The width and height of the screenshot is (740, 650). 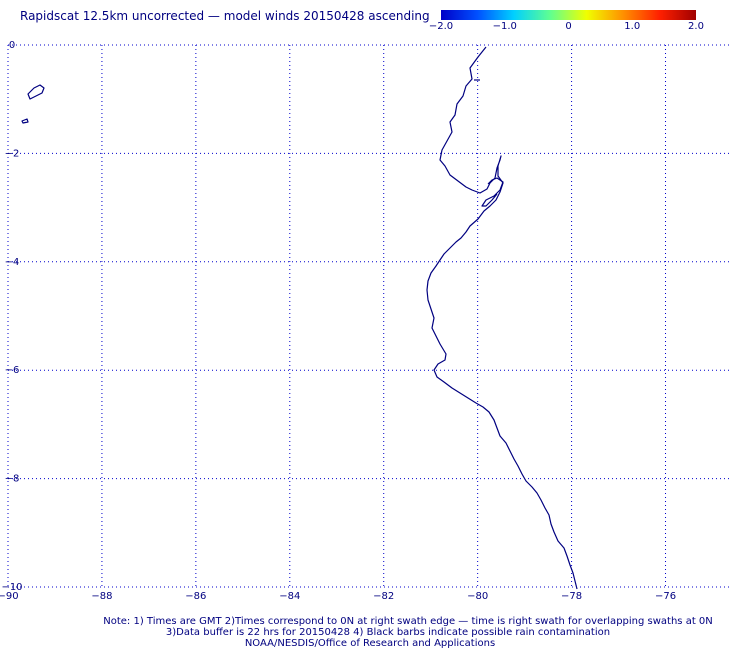 What do you see at coordinates (383, 596) in the screenshot?
I see `x-tick-label: −82` at bounding box center [383, 596].